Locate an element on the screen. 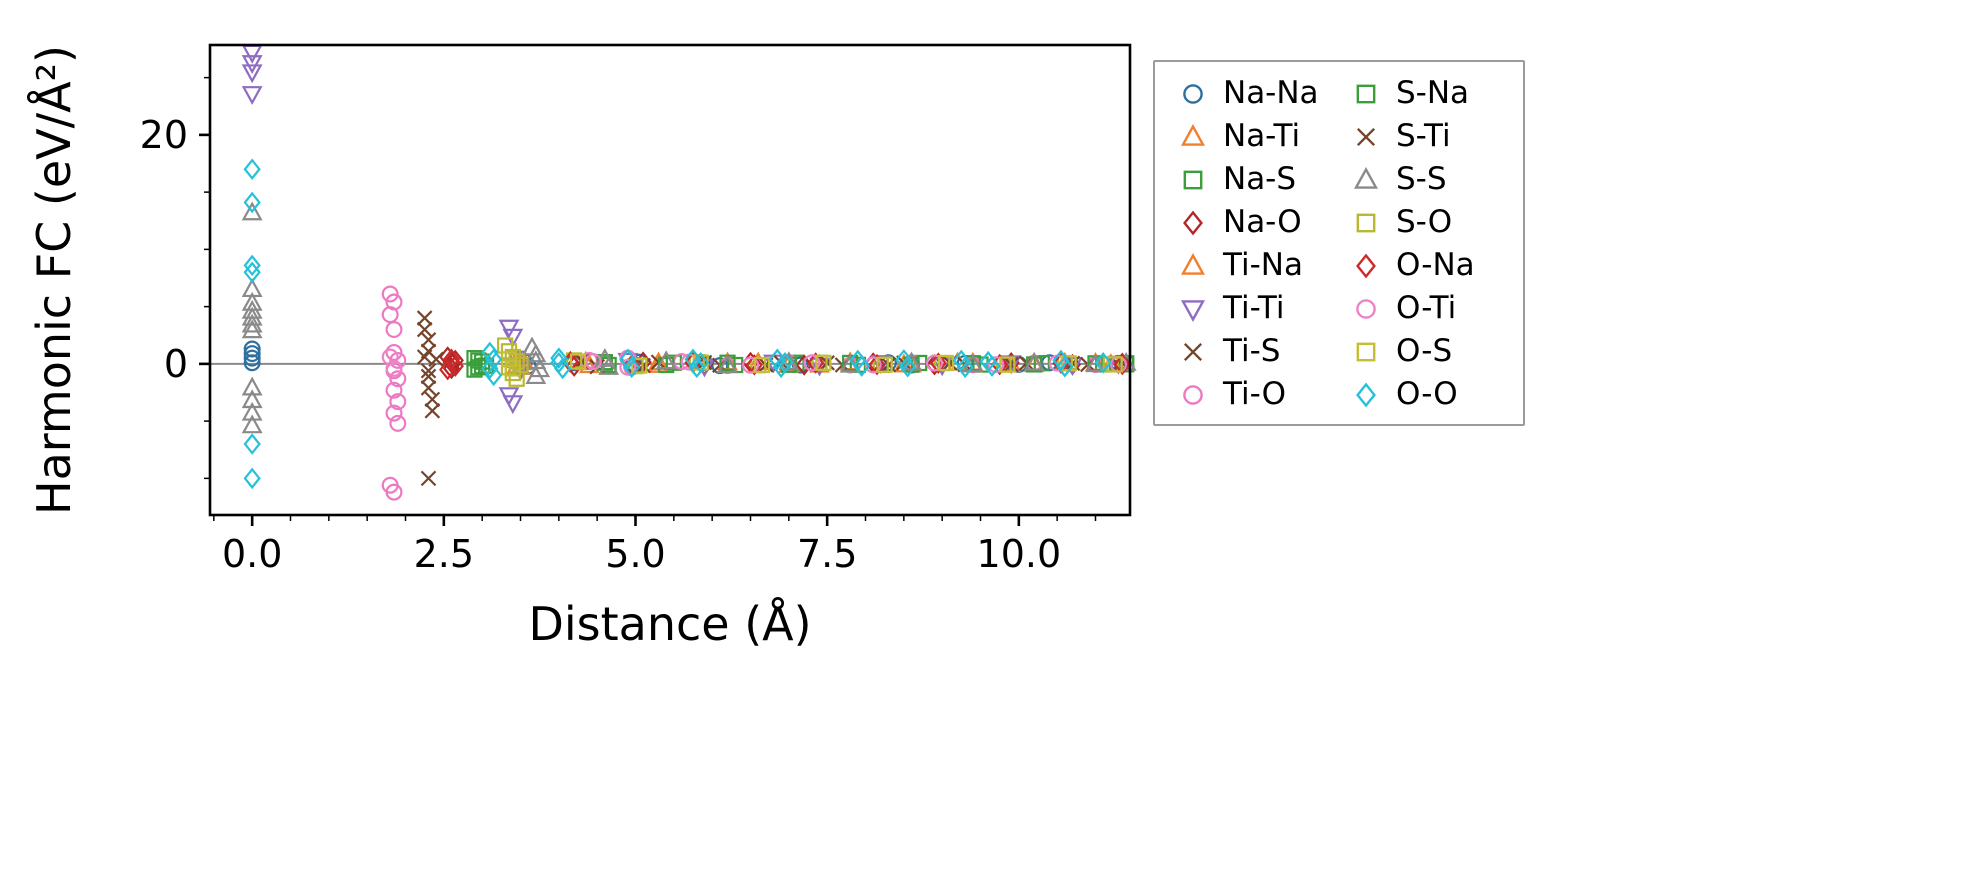 This screenshot has height=883, width=1973. legend-item-Ti-Ti: Ti-Ti is located at coordinates (1263, 308).